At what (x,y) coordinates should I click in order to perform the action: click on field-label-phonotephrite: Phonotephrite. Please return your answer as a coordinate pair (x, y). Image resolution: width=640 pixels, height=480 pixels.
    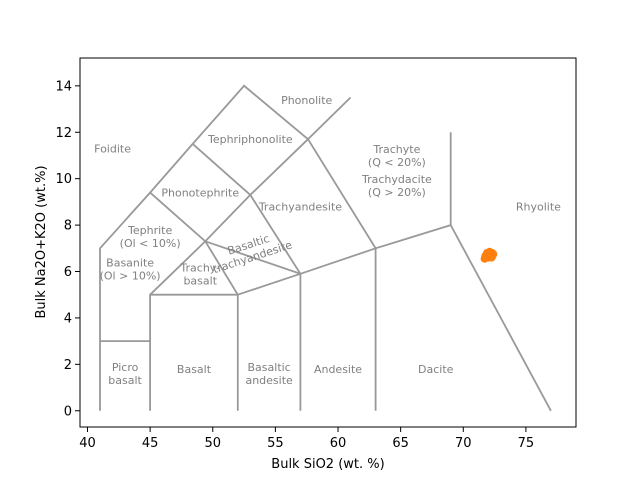
    Looking at the image, I should click on (200, 193).